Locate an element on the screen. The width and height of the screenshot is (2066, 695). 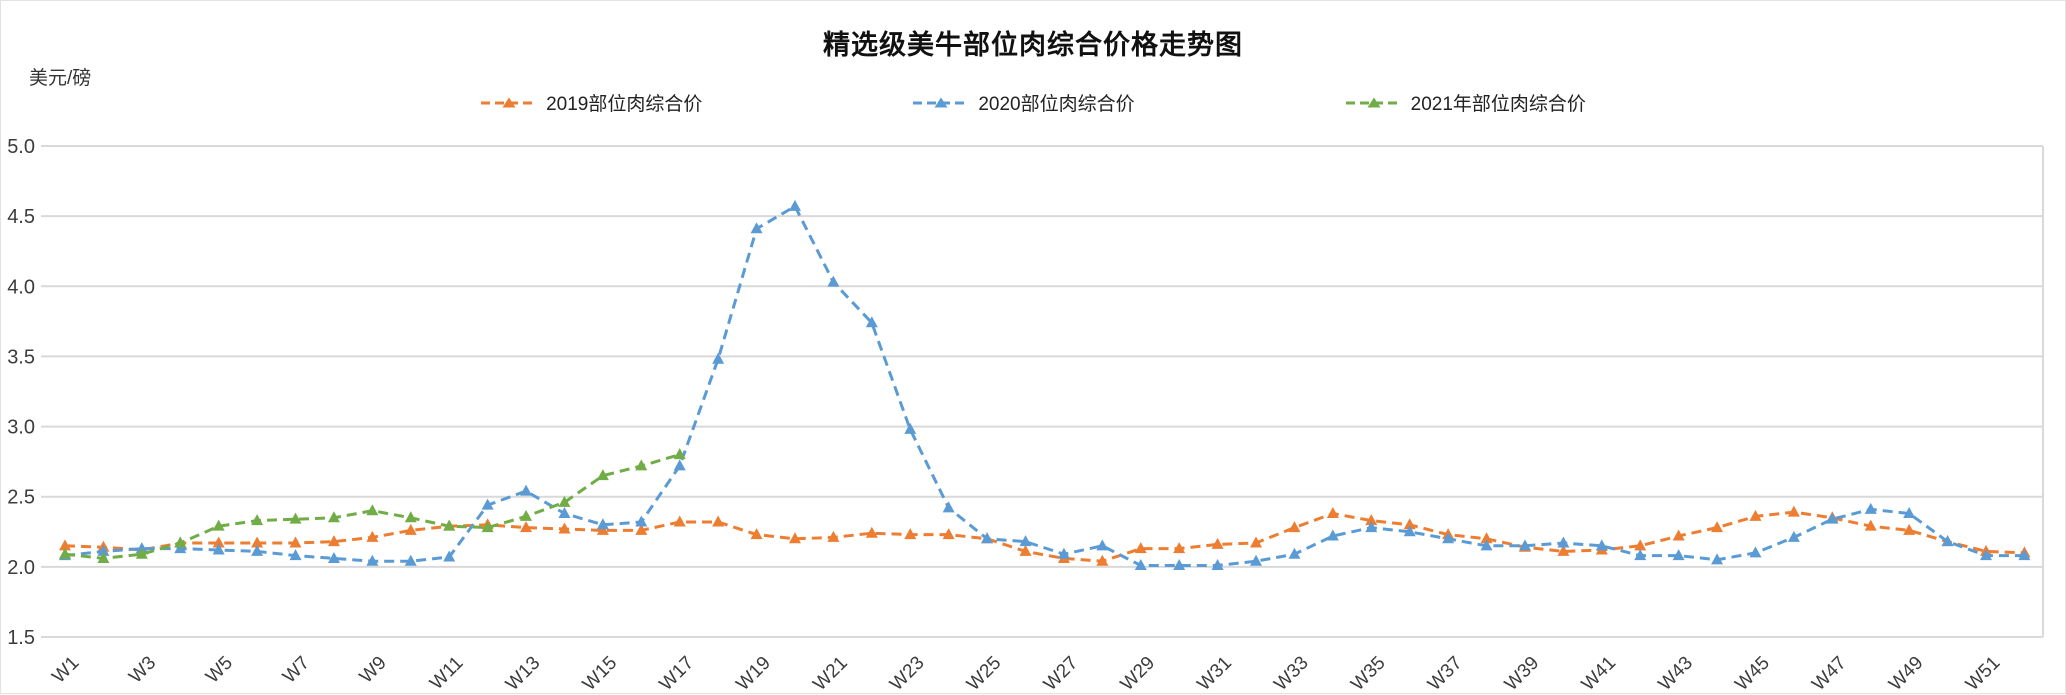
legend-item-2019: 2019部位肉综合价 is located at coordinates (591, 102).